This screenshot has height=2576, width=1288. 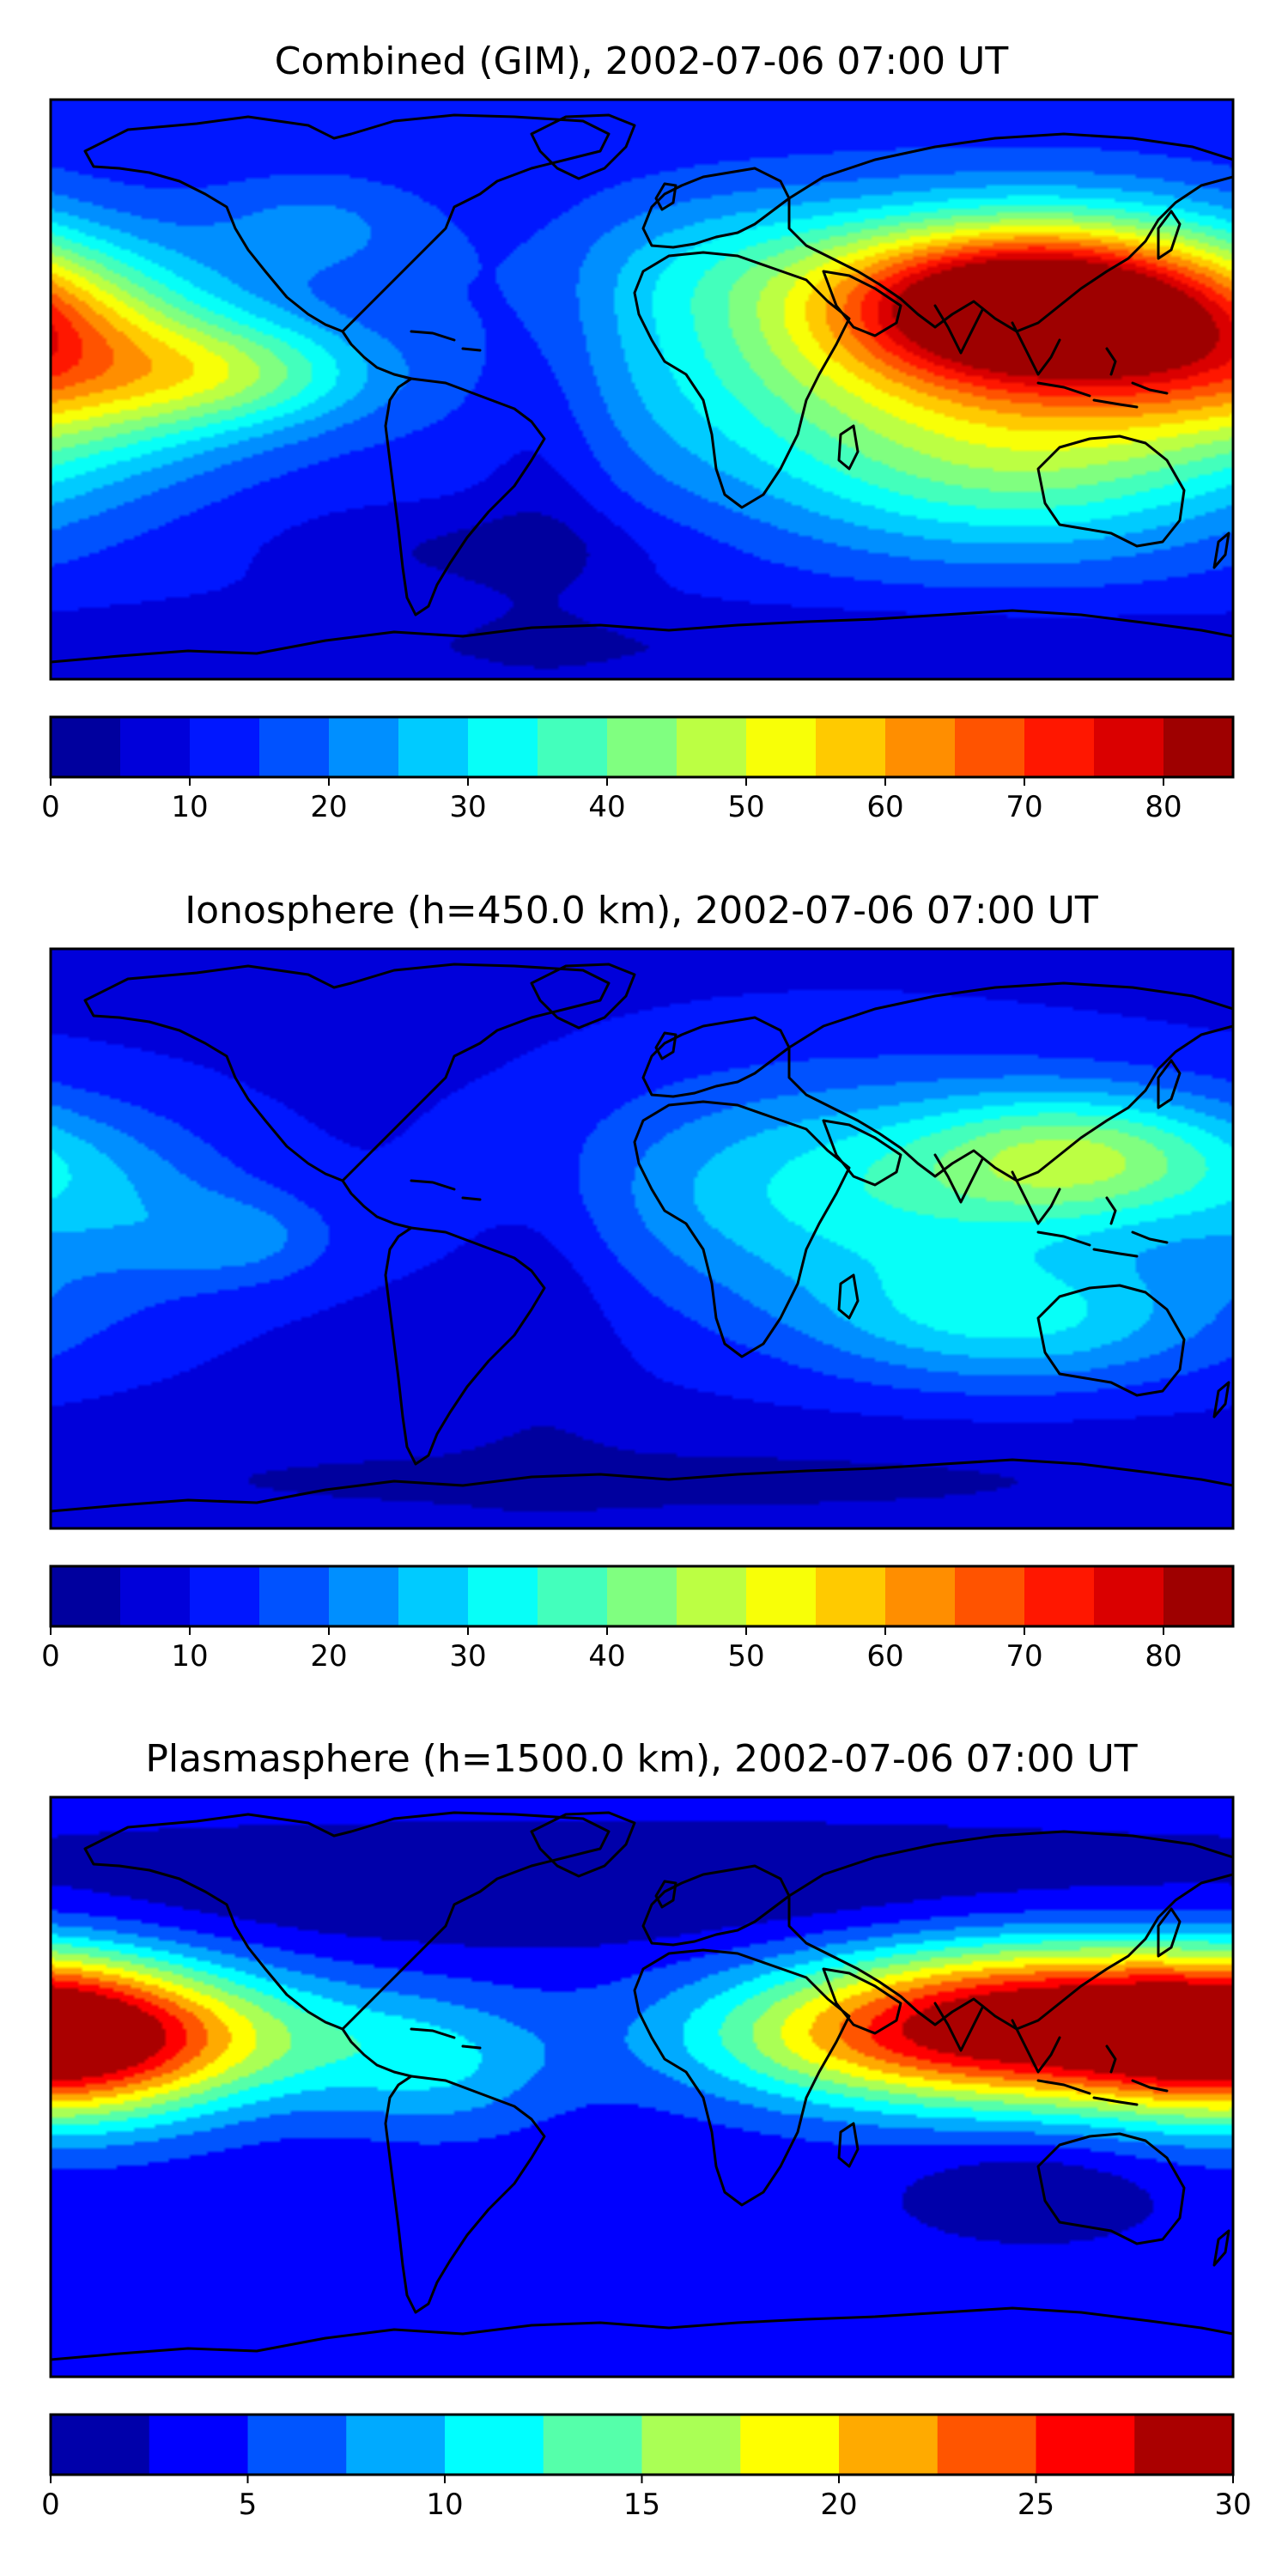 I want to click on colorbar-tick-label: 15, so click(x=641, y=2505).